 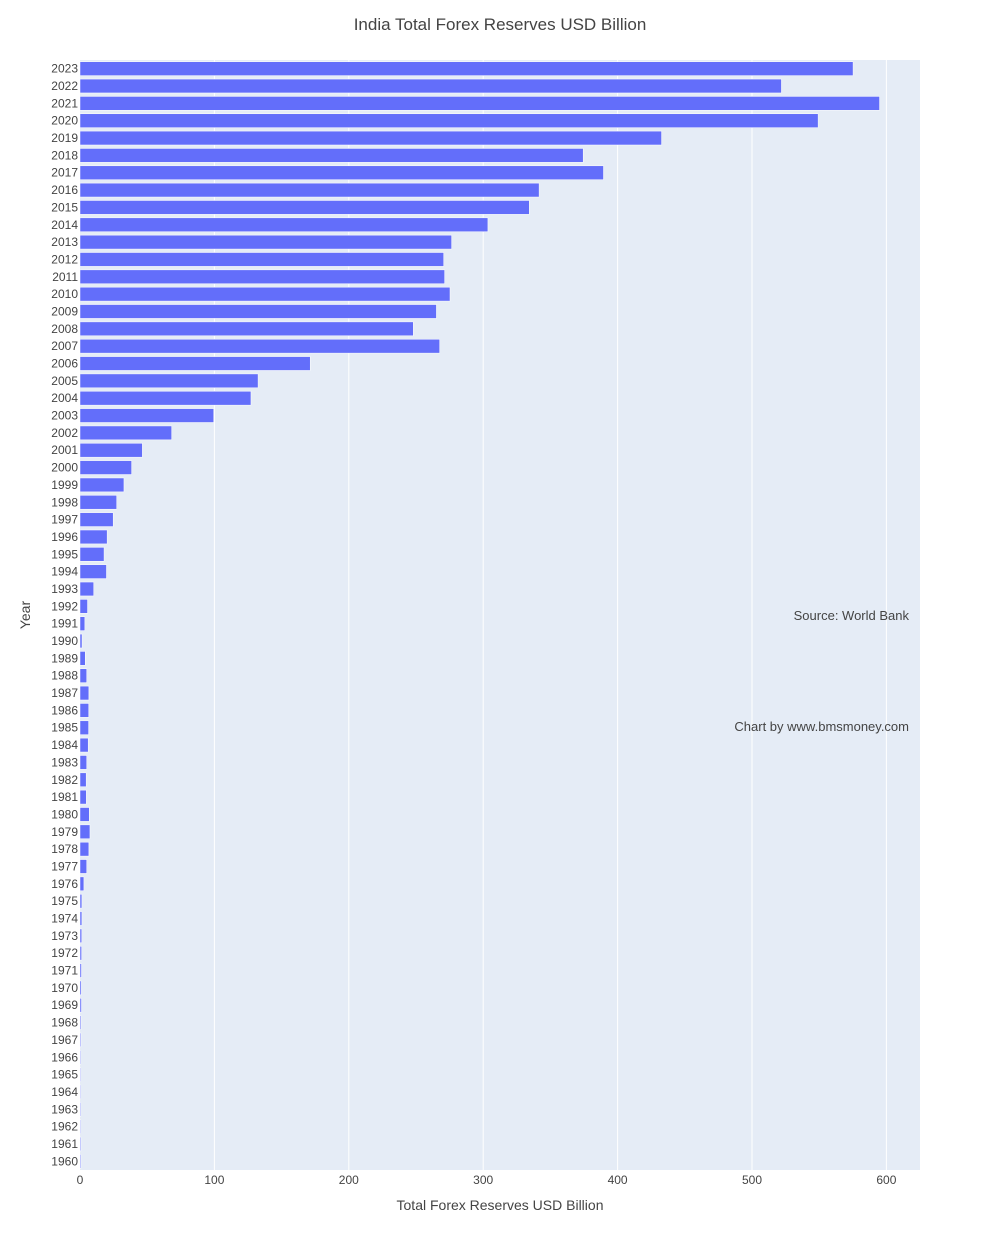 I want to click on y-tick-label: 2023, so click(x=64, y=69).